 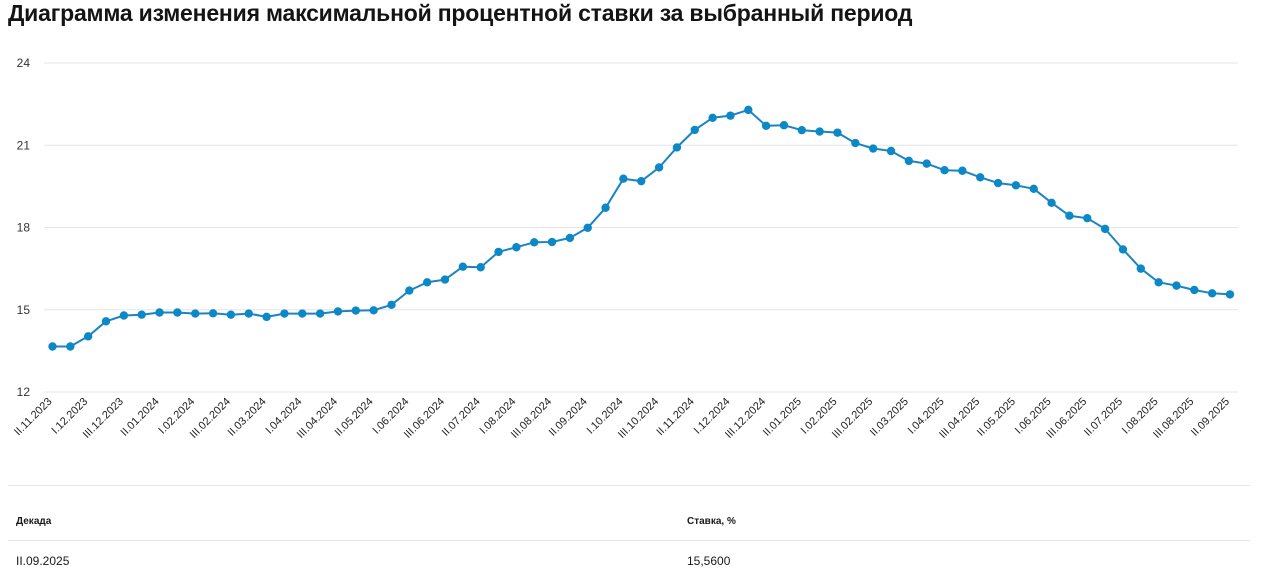 I want to click on table-header-rate: Ставка, %, so click(x=711, y=521).